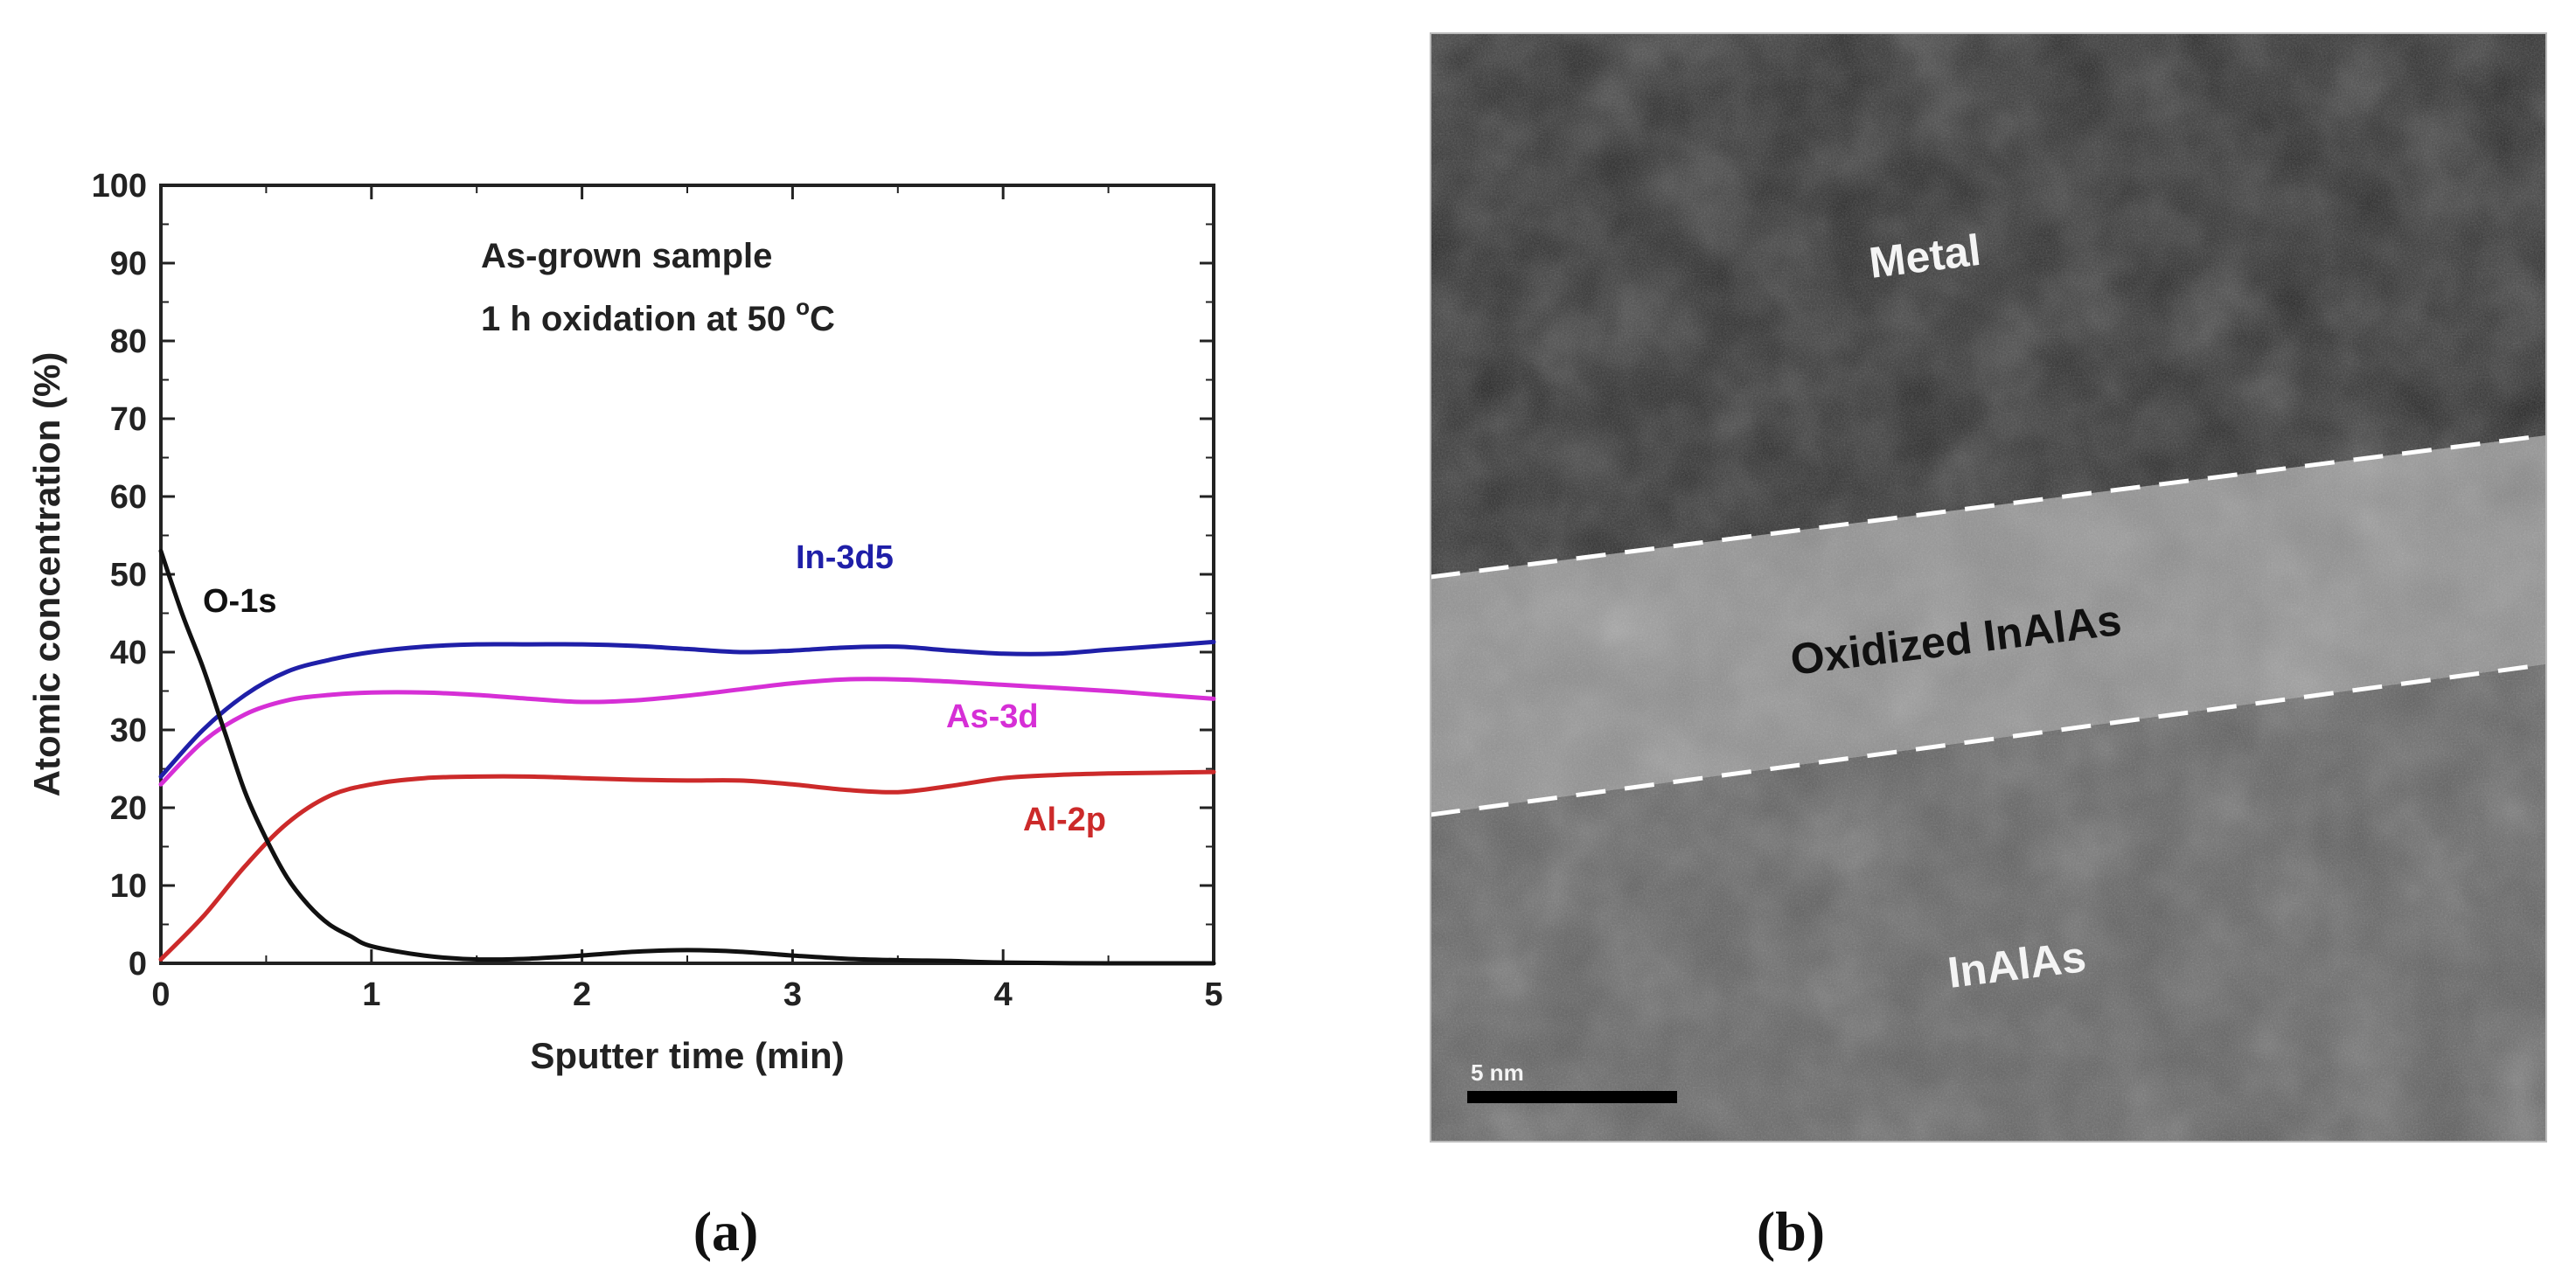 Image resolution: width=2576 pixels, height=1285 pixels. What do you see at coordinates (160, 994) in the screenshot?
I see `x-tick-label-0: 0` at bounding box center [160, 994].